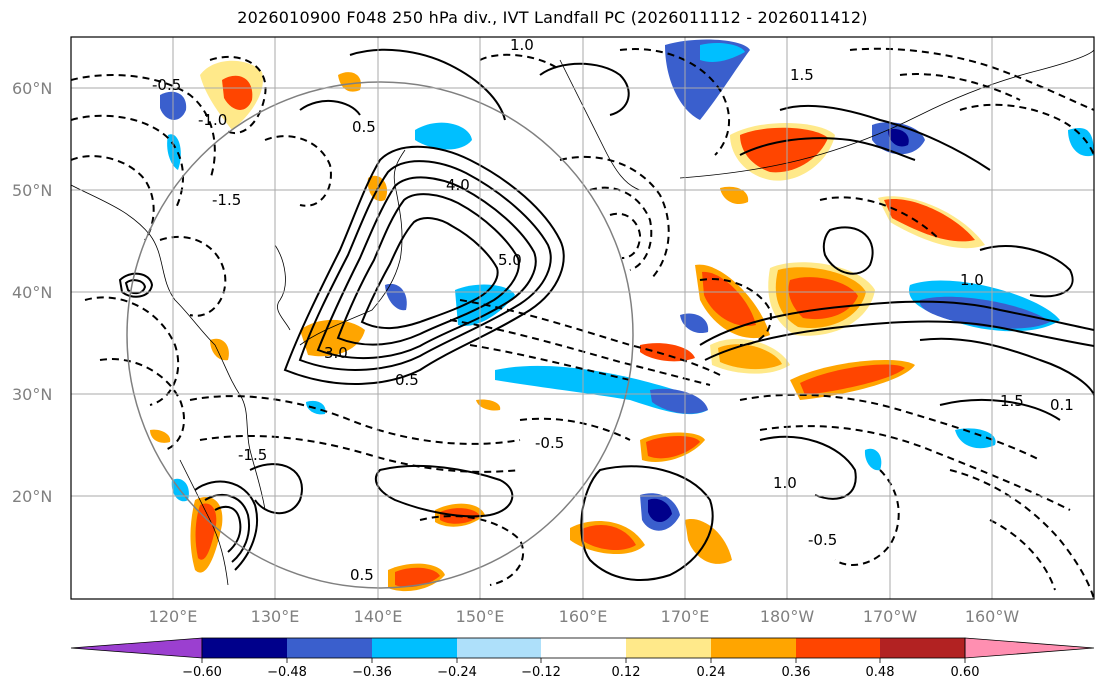 This screenshot has height=692, width=1105. Describe the element at coordinates (890, 616) in the screenshot. I see `lon-label: 170°W` at that location.